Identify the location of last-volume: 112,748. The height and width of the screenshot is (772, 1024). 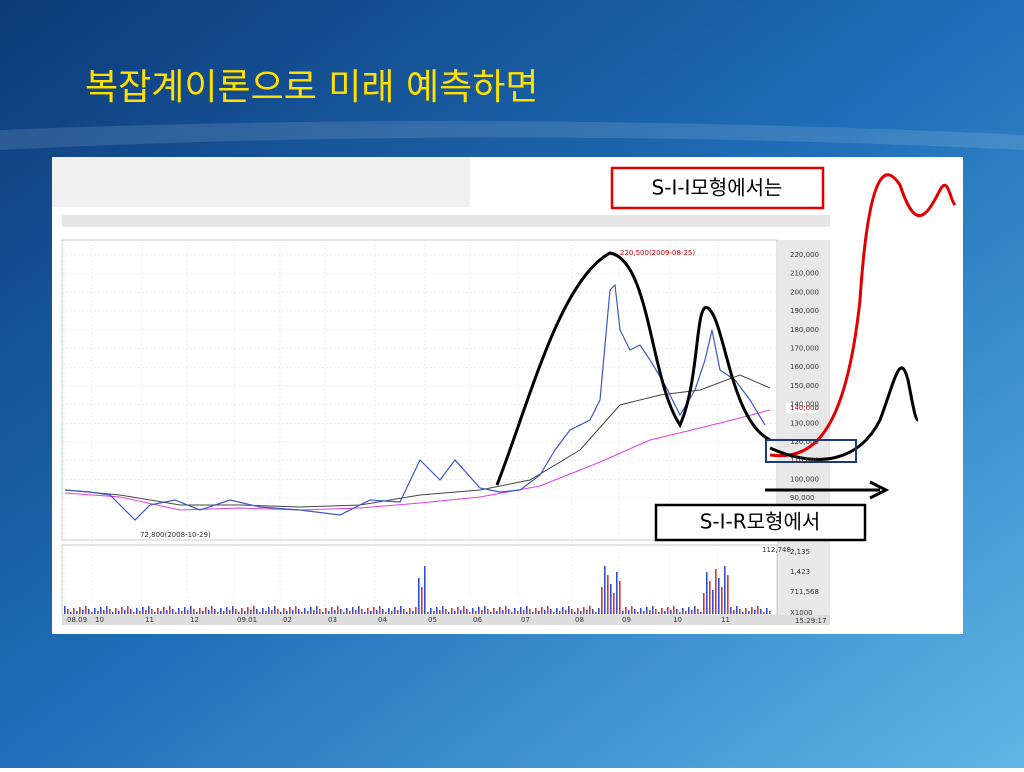
(776, 550).